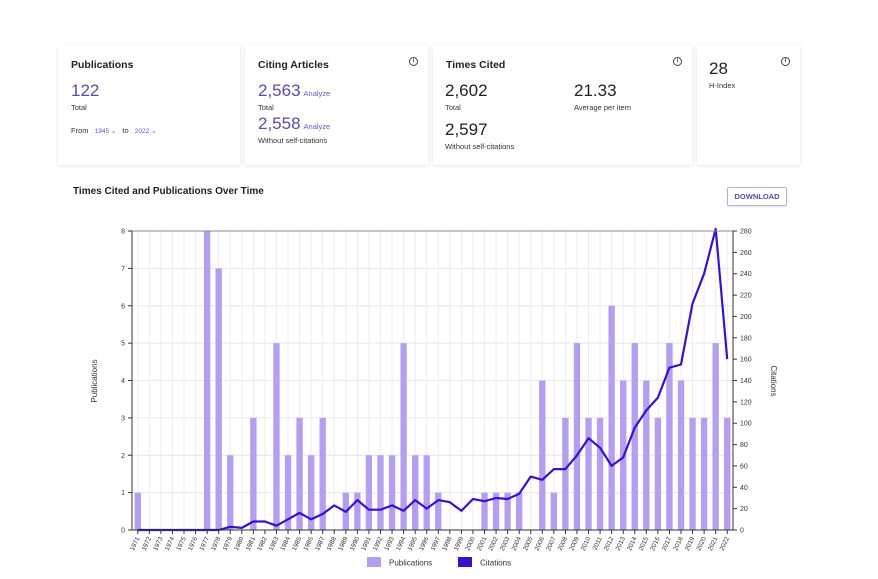  What do you see at coordinates (715, 436) in the screenshot?
I see `bar-publications-2021` at bounding box center [715, 436].